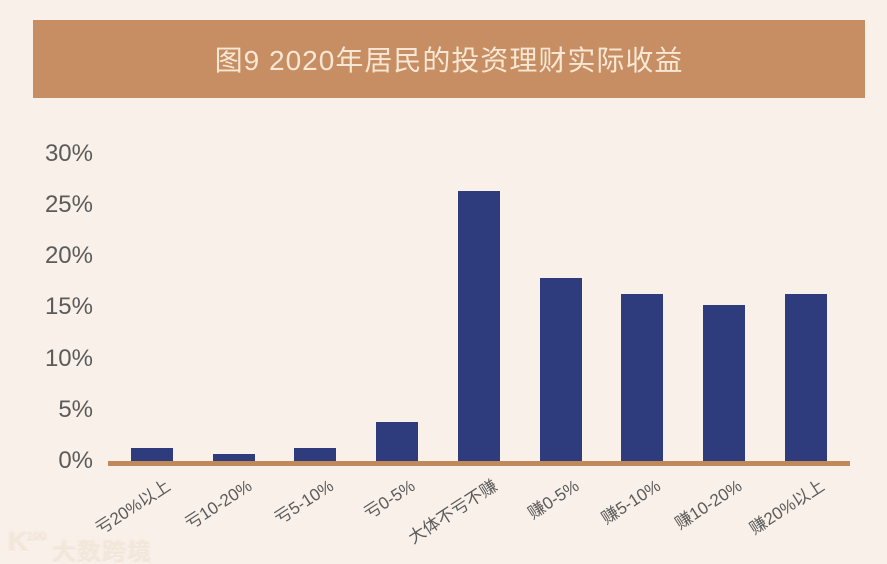 This screenshot has width=887, height=564. I want to click on bar-亏10-20%, so click(233, 459).